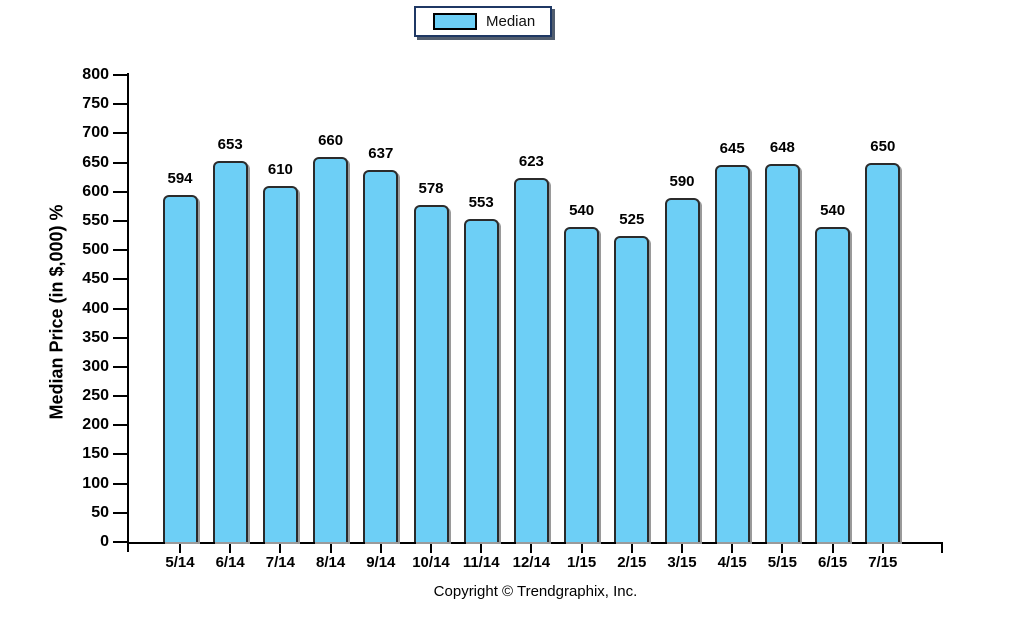  I want to click on x-axis-line, so click(535, 543).